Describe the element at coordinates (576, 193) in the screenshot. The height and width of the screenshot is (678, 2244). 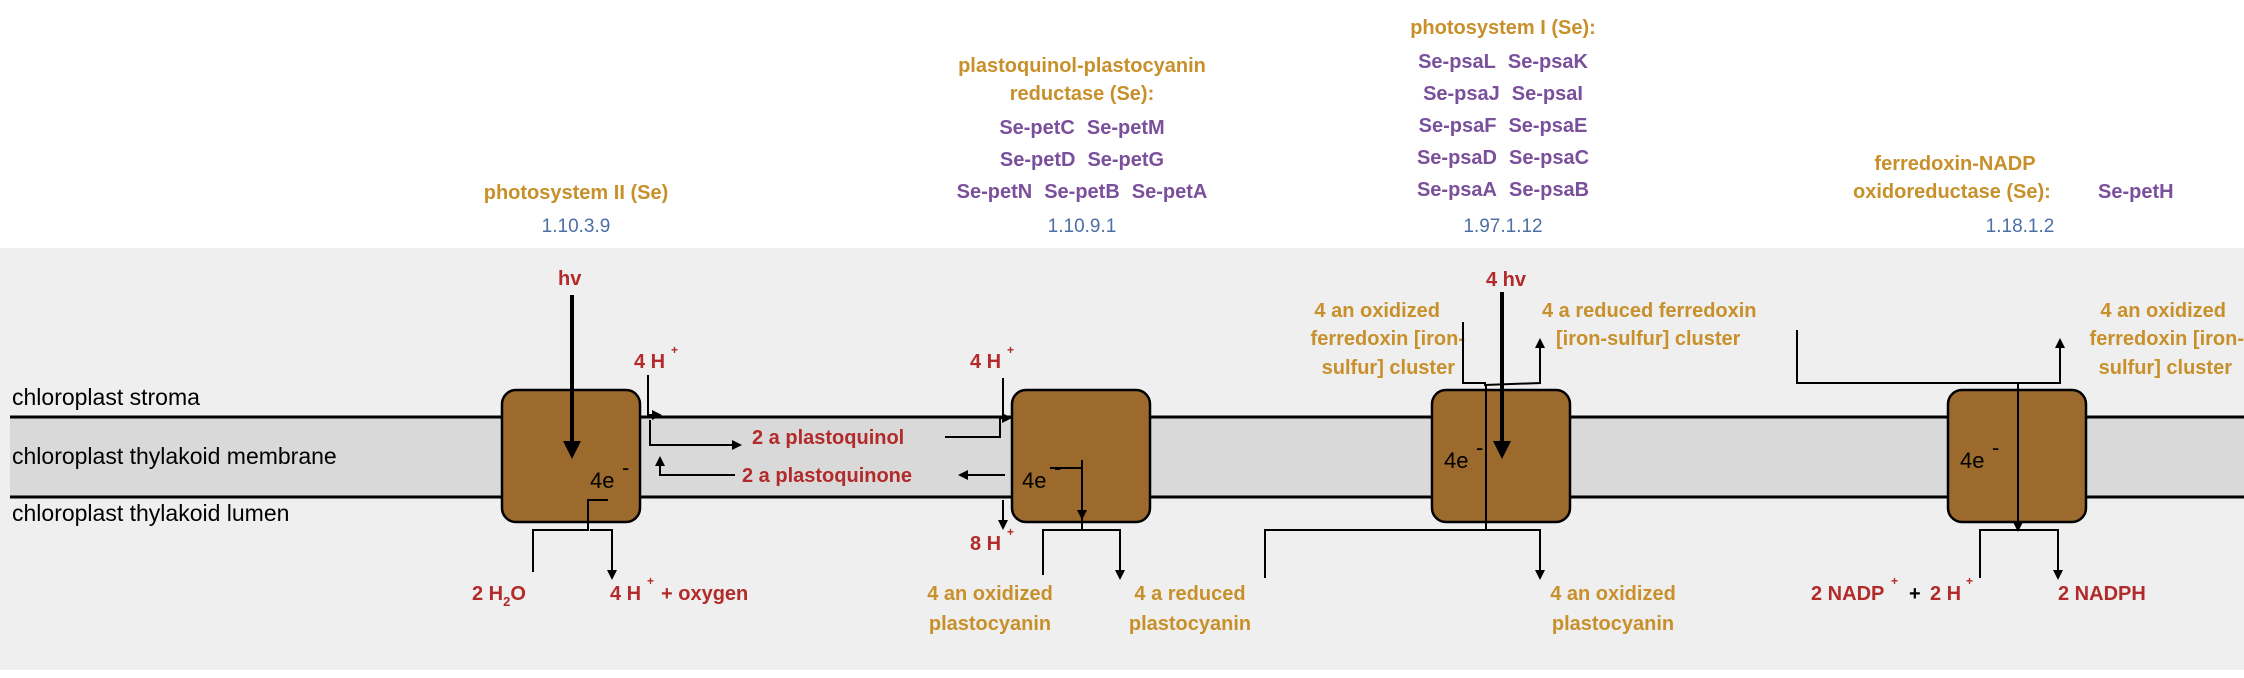
I see `ps2-name: photosystem II (Se)` at that location.